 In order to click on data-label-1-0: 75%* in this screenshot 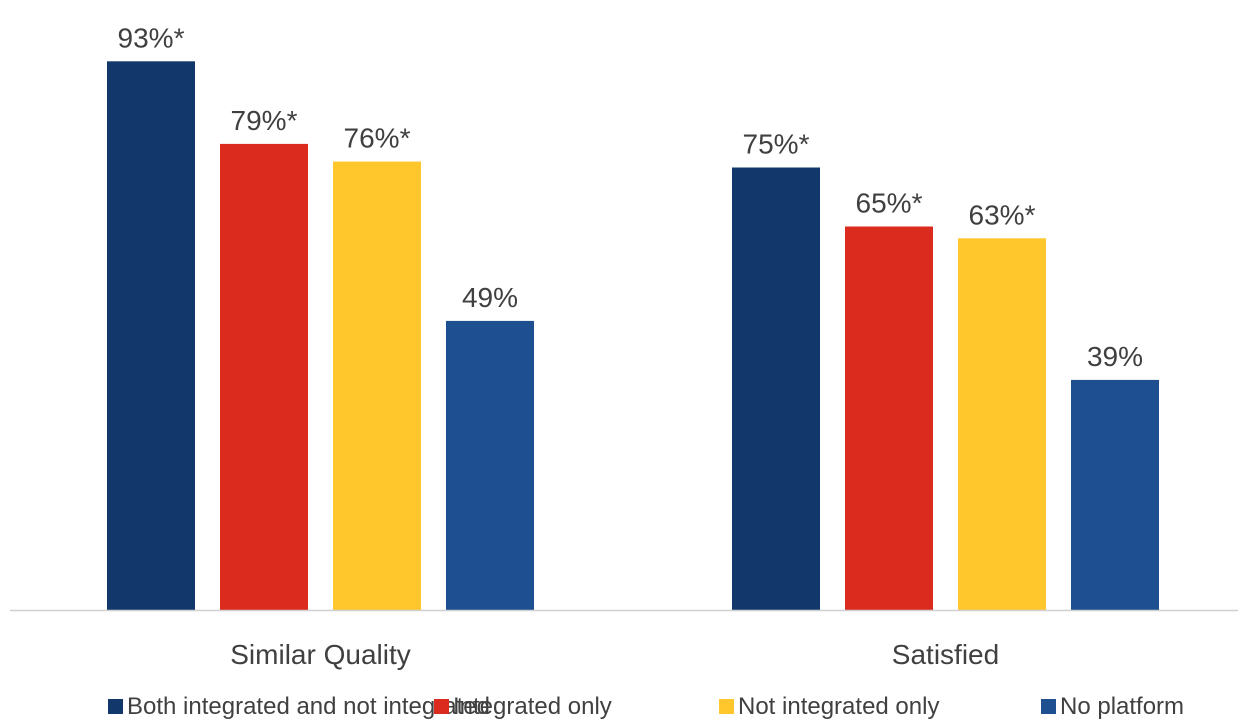, I will do `click(776, 144)`.